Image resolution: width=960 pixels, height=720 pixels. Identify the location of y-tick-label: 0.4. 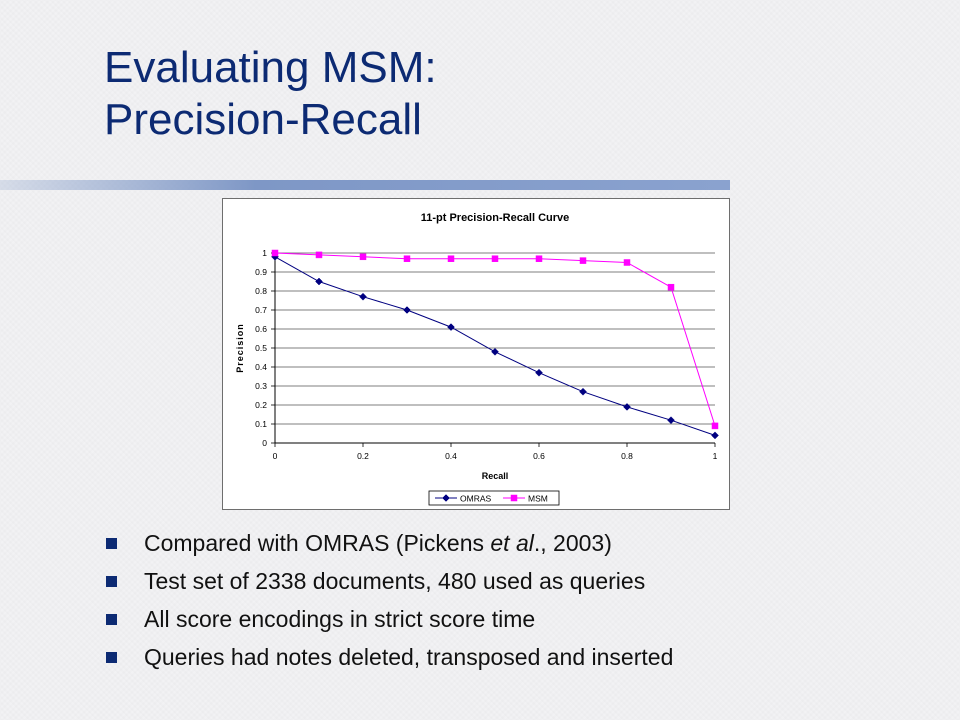
(261, 367).